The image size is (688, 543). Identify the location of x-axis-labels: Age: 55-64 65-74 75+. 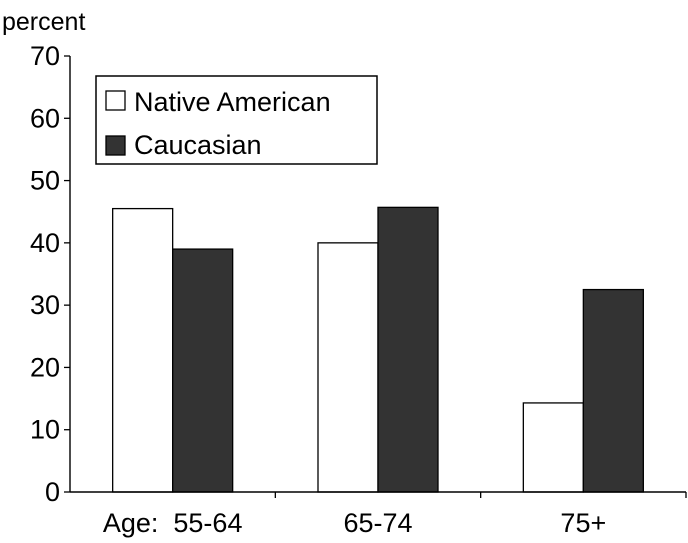
(354, 523).